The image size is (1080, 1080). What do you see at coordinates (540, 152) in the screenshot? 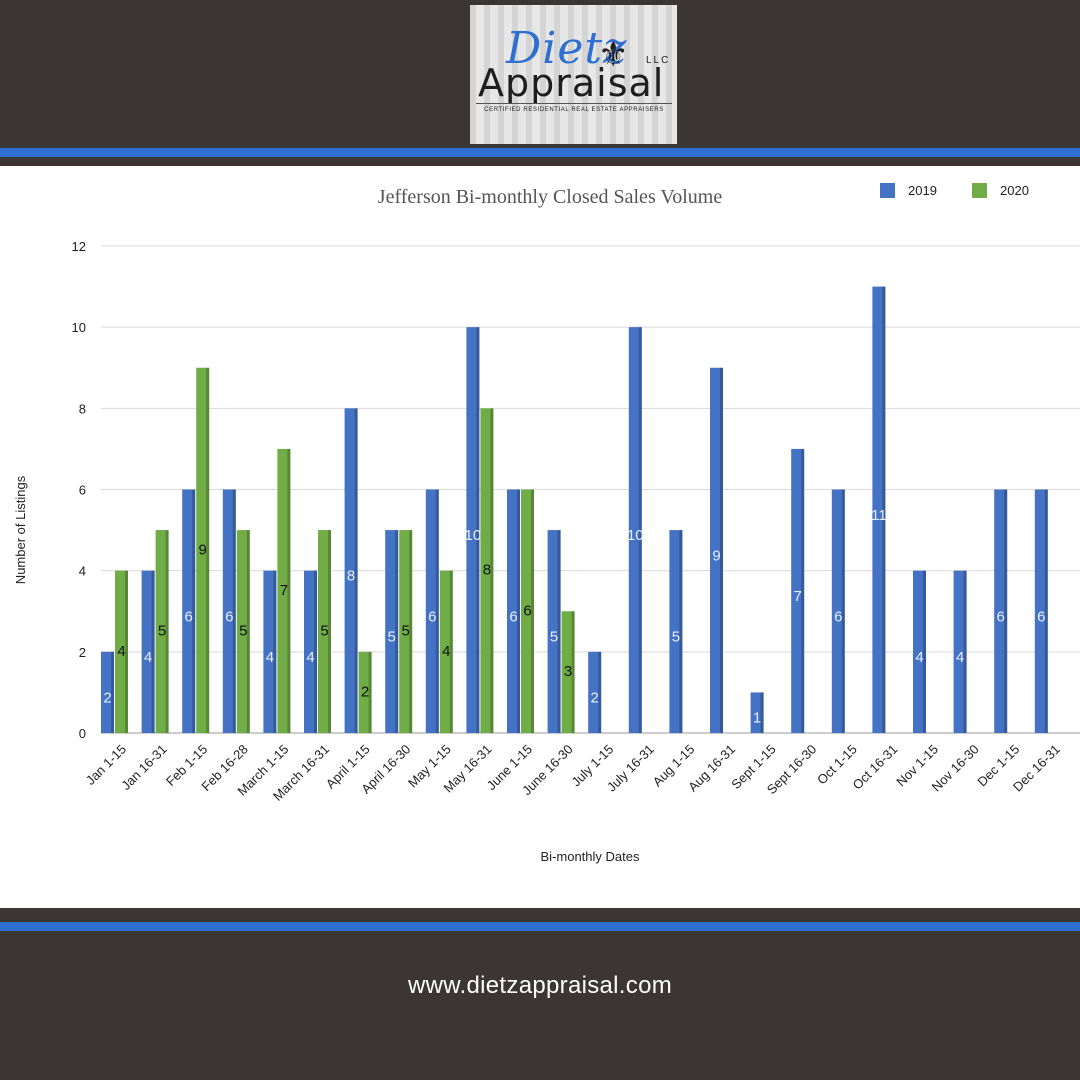
I see `header-stripe` at bounding box center [540, 152].